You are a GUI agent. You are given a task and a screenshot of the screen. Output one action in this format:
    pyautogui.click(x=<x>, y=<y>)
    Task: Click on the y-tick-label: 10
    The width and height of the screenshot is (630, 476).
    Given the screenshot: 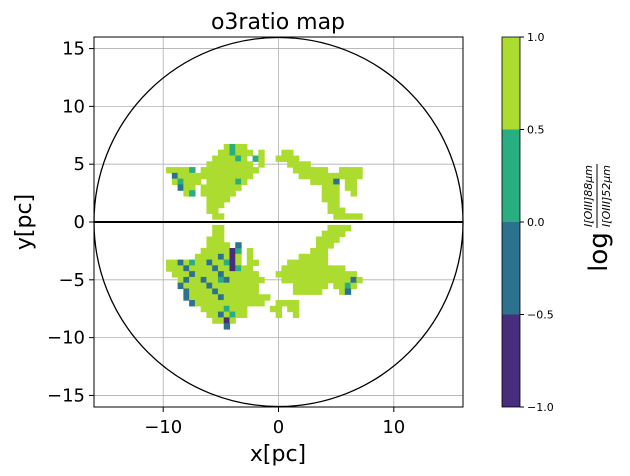 What is the action you would take?
    pyautogui.click(x=73, y=106)
    